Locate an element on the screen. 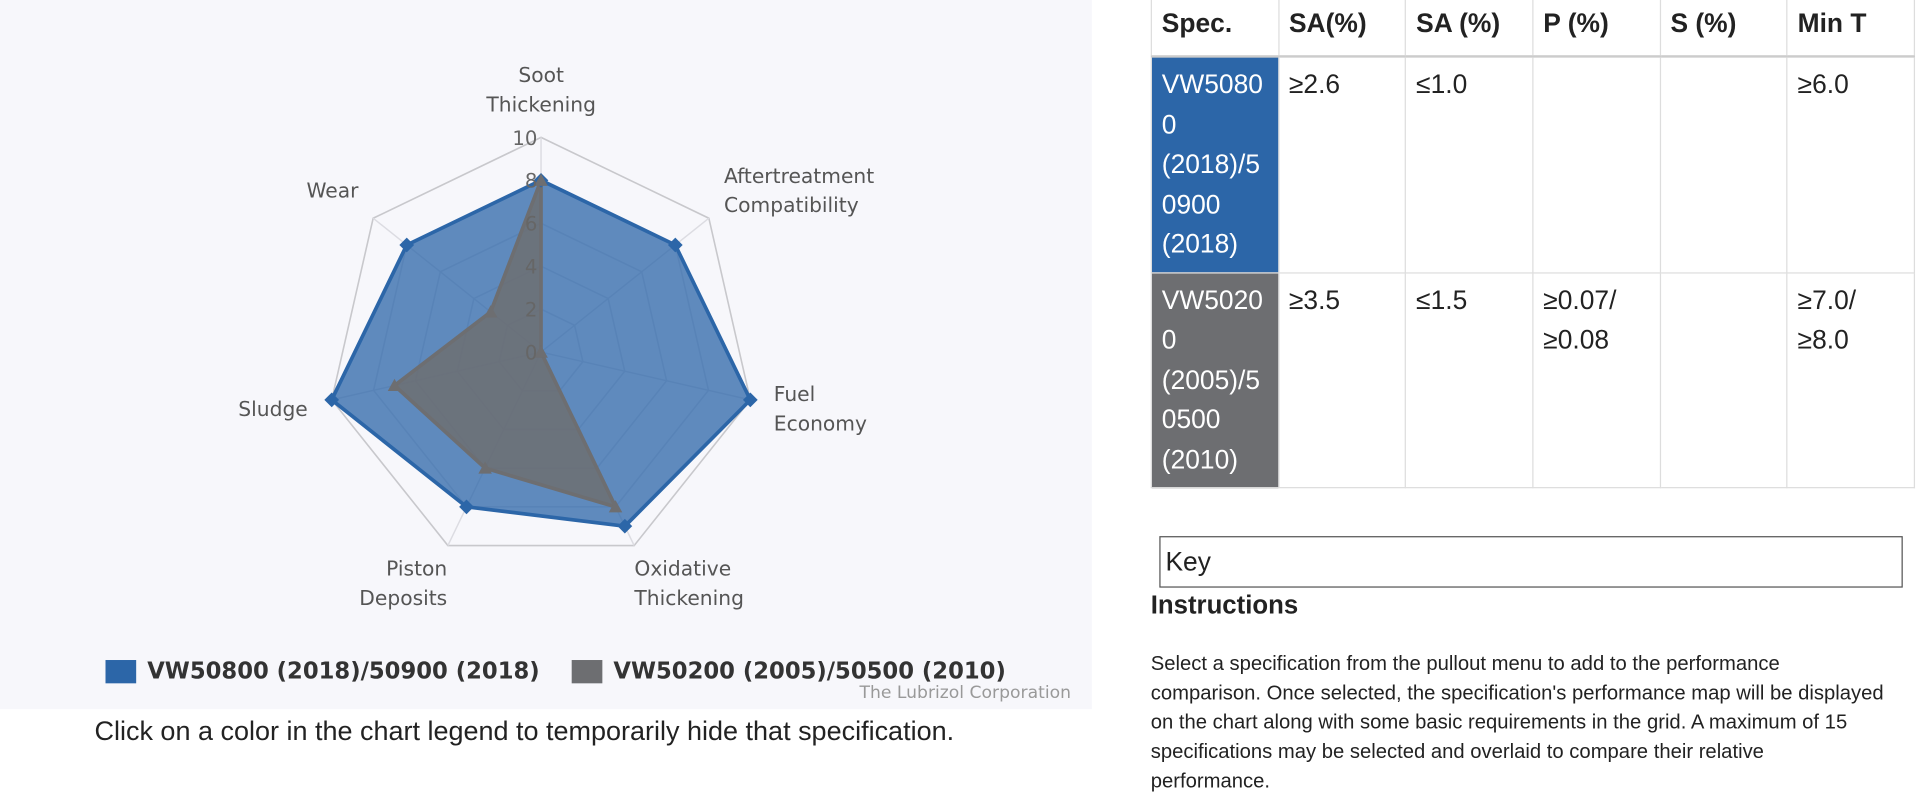 This screenshot has width=1920, height=796. legend-item: VW50800 (2018)/50900 (2018) is located at coordinates (322, 671).